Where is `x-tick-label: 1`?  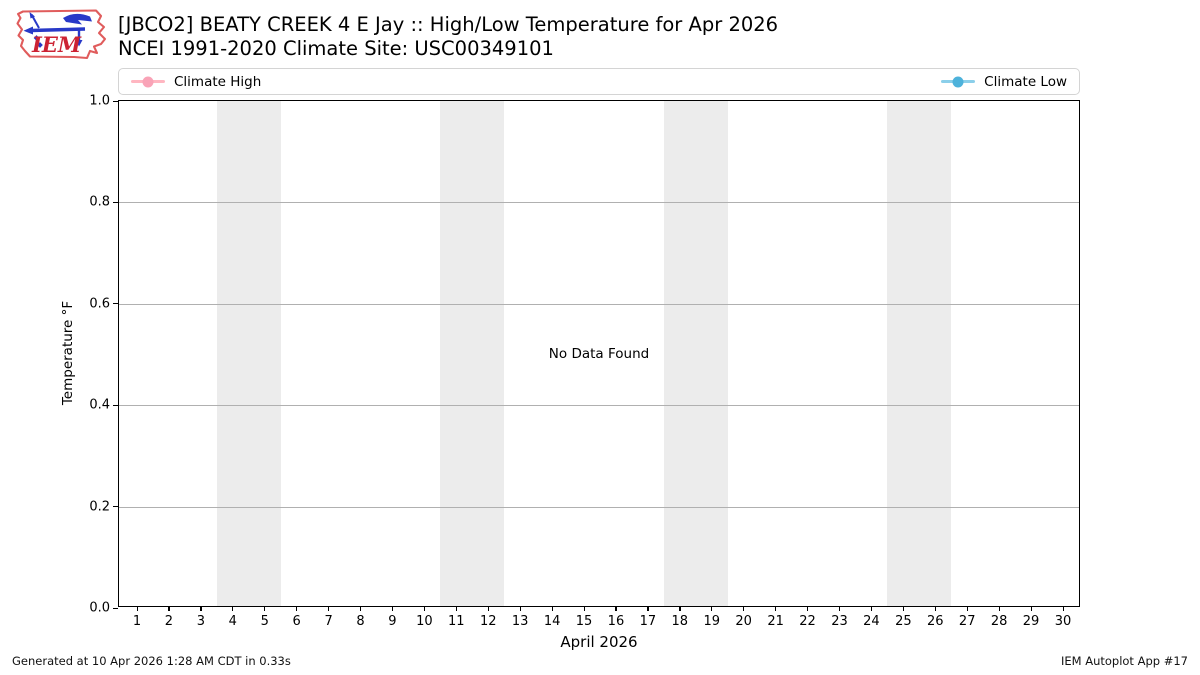
x-tick-label: 1 is located at coordinates (137, 621).